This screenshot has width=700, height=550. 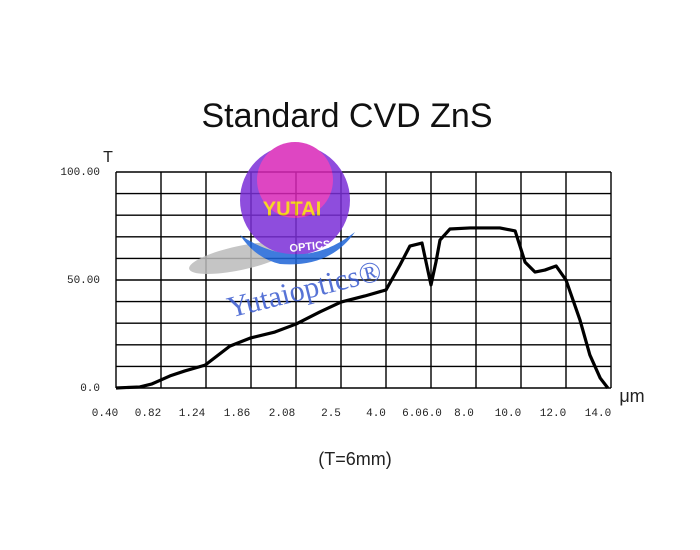 What do you see at coordinates (282, 414) in the screenshot?
I see `x-tick-label: 2.08` at bounding box center [282, 414].